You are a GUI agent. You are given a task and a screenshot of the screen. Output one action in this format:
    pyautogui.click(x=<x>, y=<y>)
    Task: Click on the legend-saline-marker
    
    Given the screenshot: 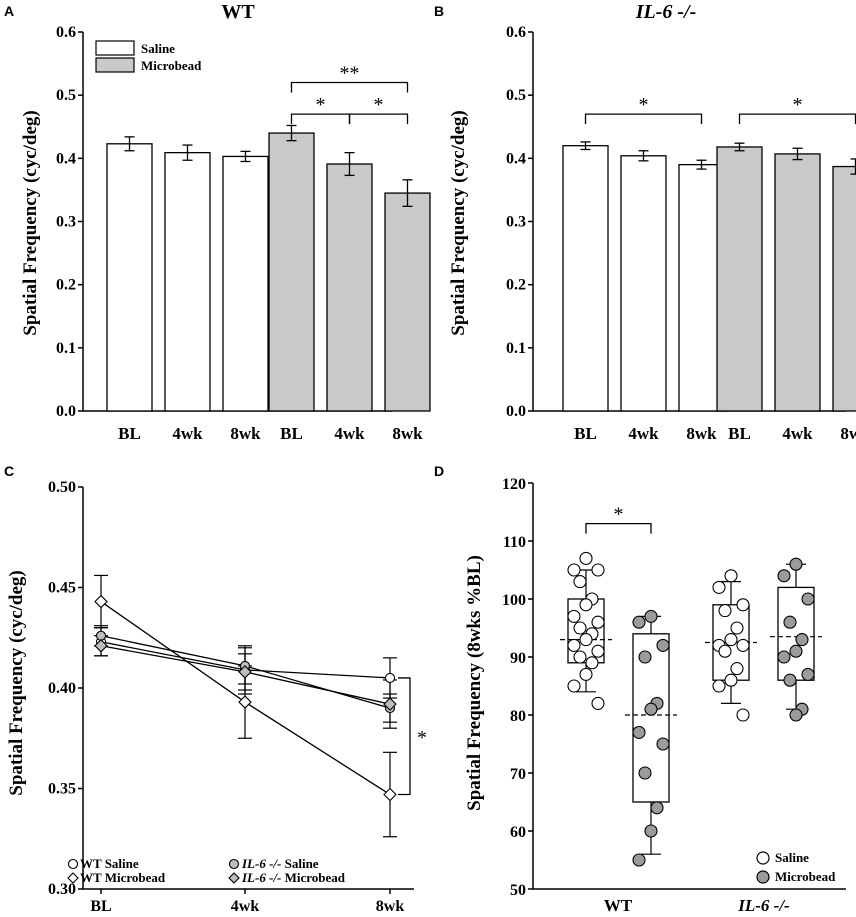 What is the action you would take?
    pyautogui.click(x=763, y=858)
    